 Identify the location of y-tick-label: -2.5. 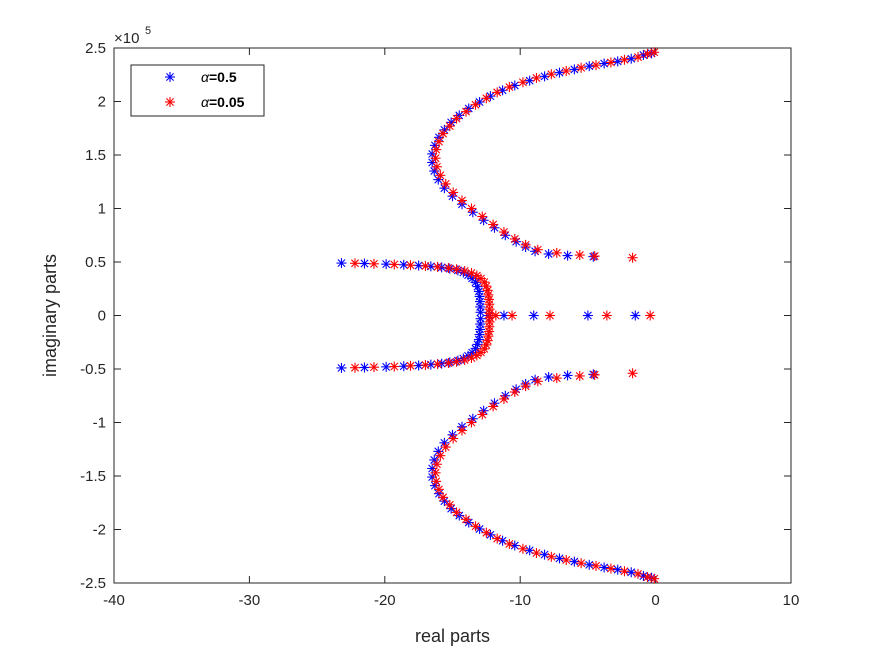
(93, 583).